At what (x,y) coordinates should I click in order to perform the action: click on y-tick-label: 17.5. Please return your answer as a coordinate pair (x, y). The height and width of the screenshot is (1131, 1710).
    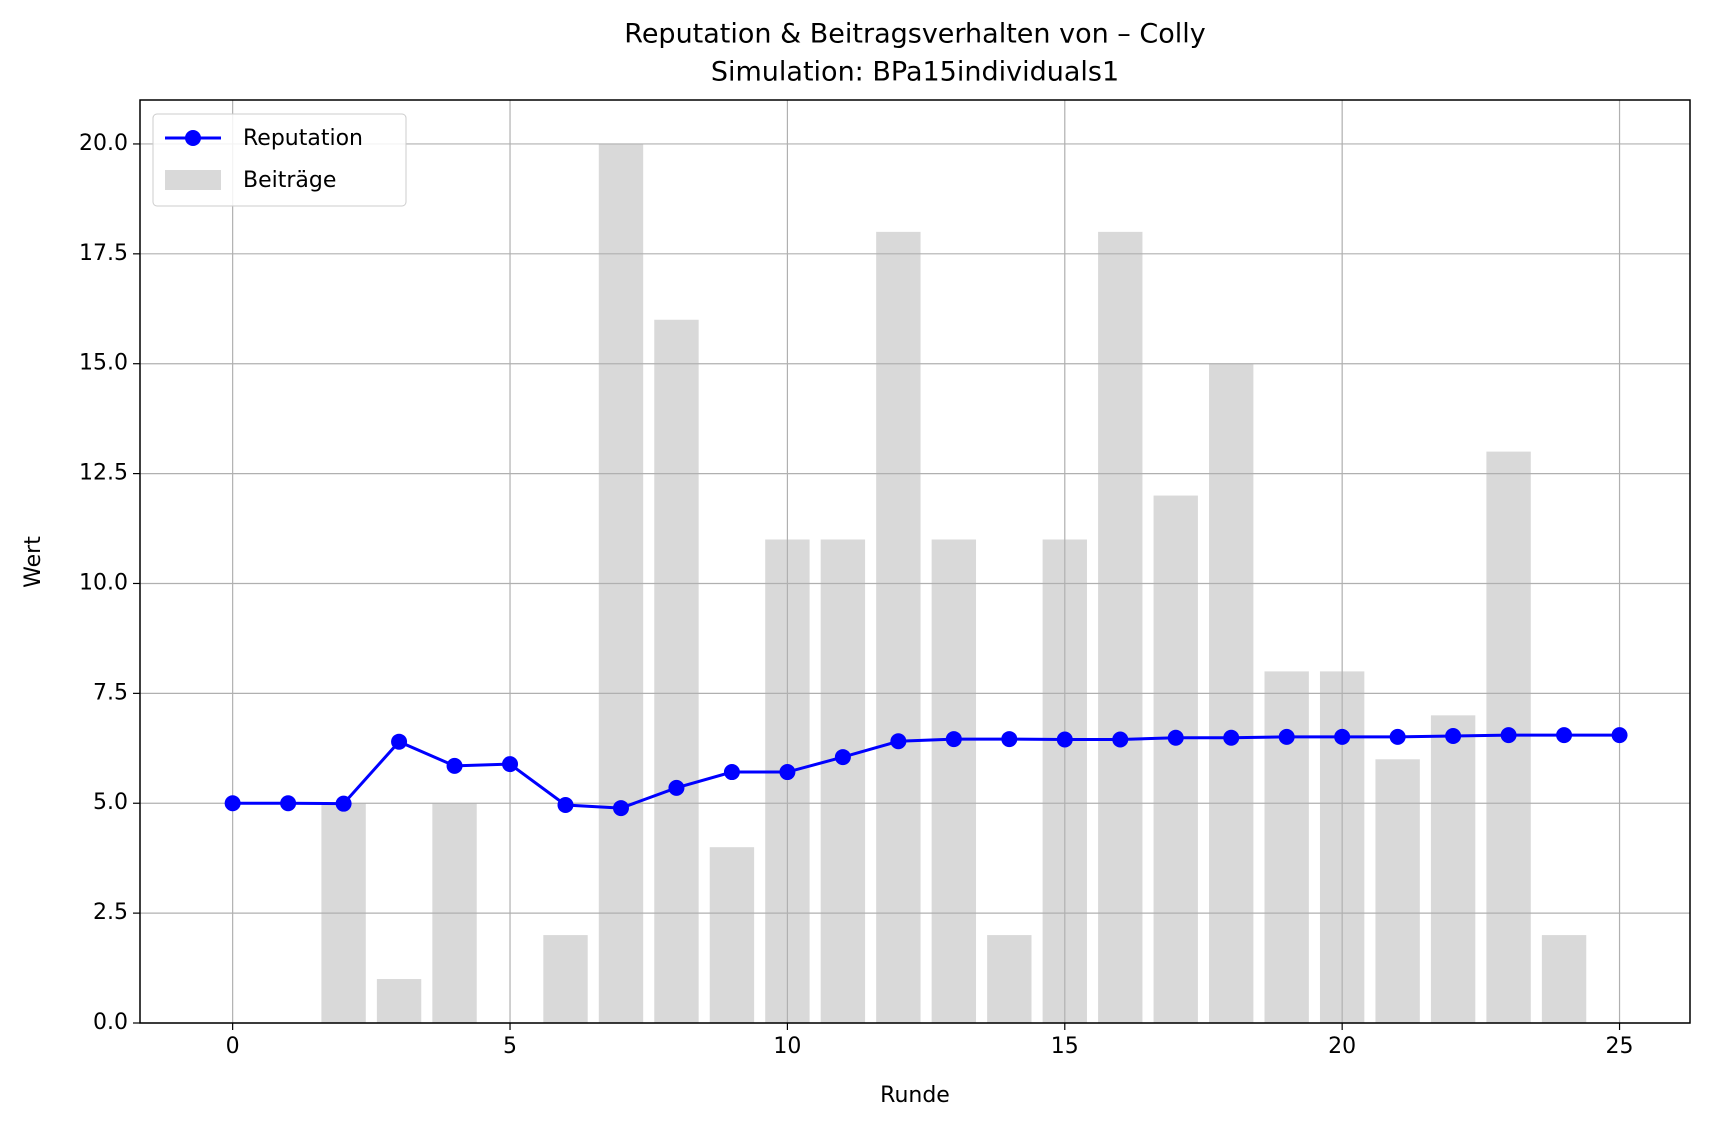
    Looking at the image, I should click on (103, 253).